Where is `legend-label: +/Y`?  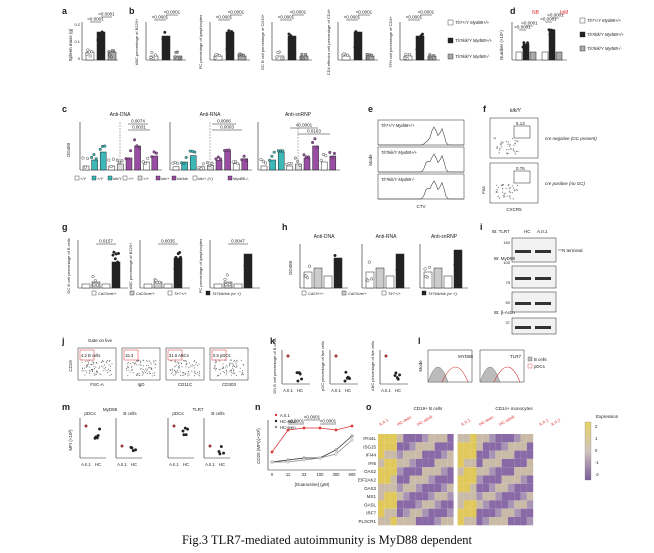 legend-label: +/Y is located at coordinates (100, 178).